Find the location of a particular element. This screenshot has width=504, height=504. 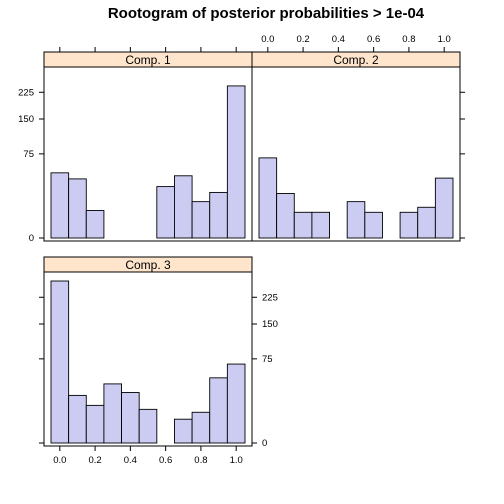

x-axis-top: 0.0 0.2 0.4 0.6 0.8 1.0 is located at coordinates (356, 43).